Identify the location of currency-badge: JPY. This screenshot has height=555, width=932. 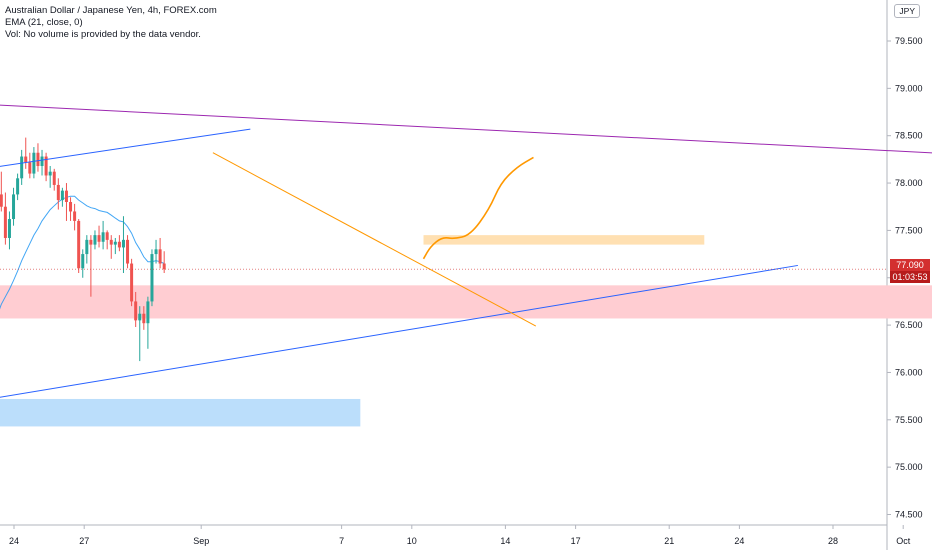
(907, 11).